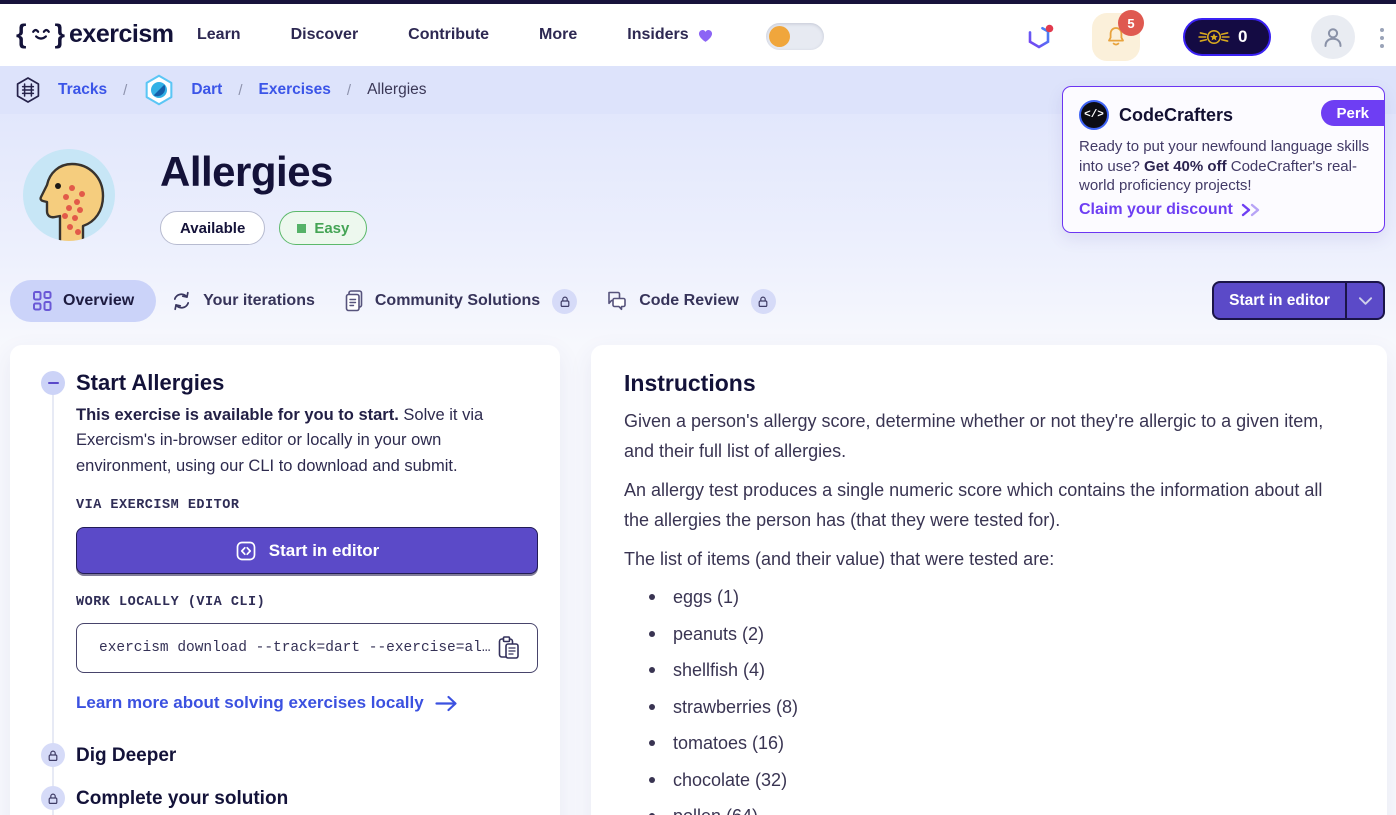  What do you see at coordinates (558, 34) in the screenshot?
I see `nav-more: More` at bounding box center [558, 34].